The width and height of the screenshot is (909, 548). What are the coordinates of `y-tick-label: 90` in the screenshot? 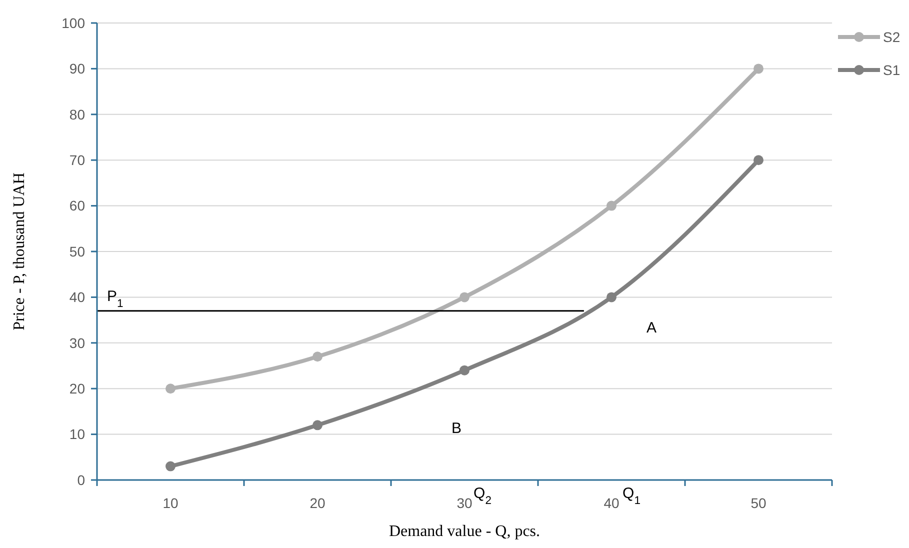 It's located at (77, 68).